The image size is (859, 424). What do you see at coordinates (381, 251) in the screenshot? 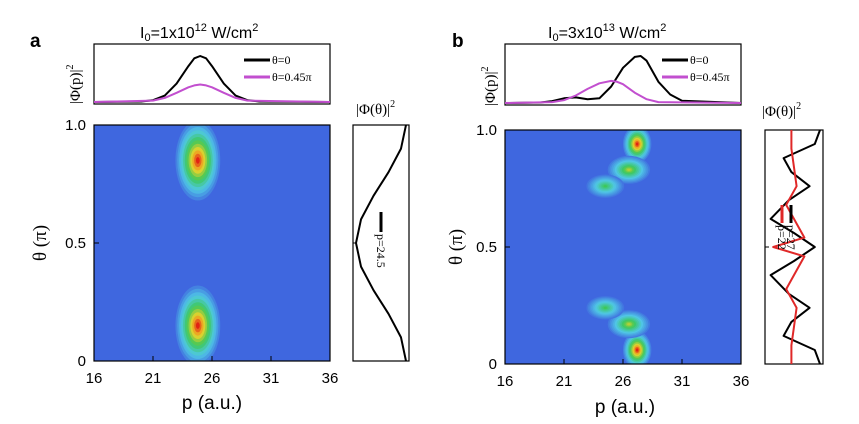
I see `side-legend-label-p245-a: p=24.5` at bounding box center [381, 251].